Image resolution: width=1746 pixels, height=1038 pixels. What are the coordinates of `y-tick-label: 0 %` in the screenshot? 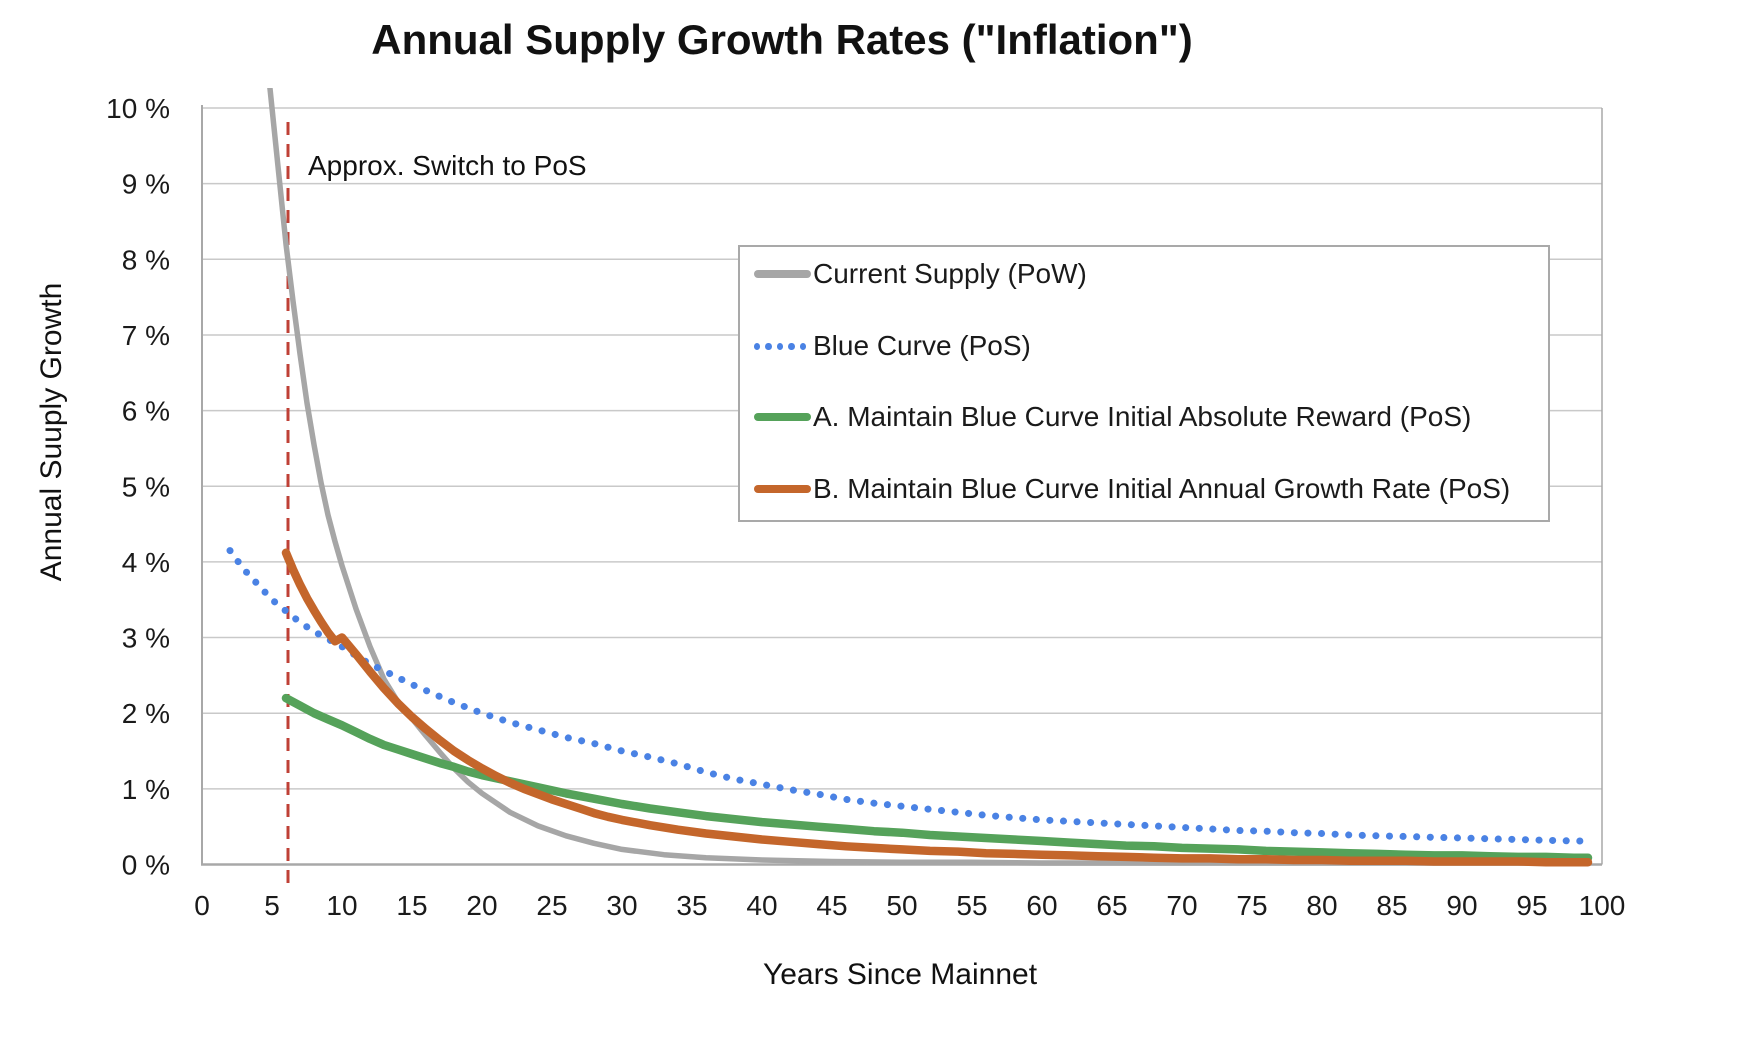 It's located at (146, 865).